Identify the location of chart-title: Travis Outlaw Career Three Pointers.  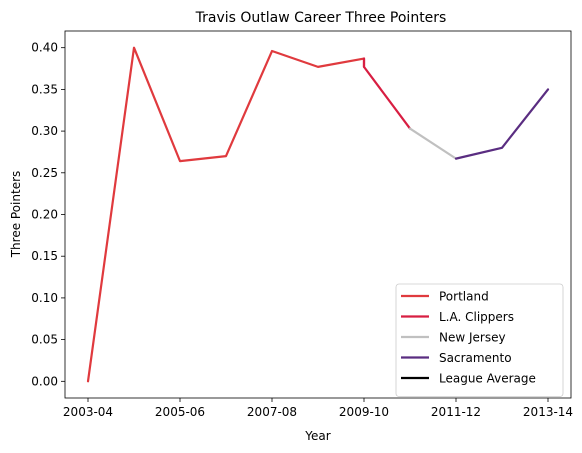
(321, 18).